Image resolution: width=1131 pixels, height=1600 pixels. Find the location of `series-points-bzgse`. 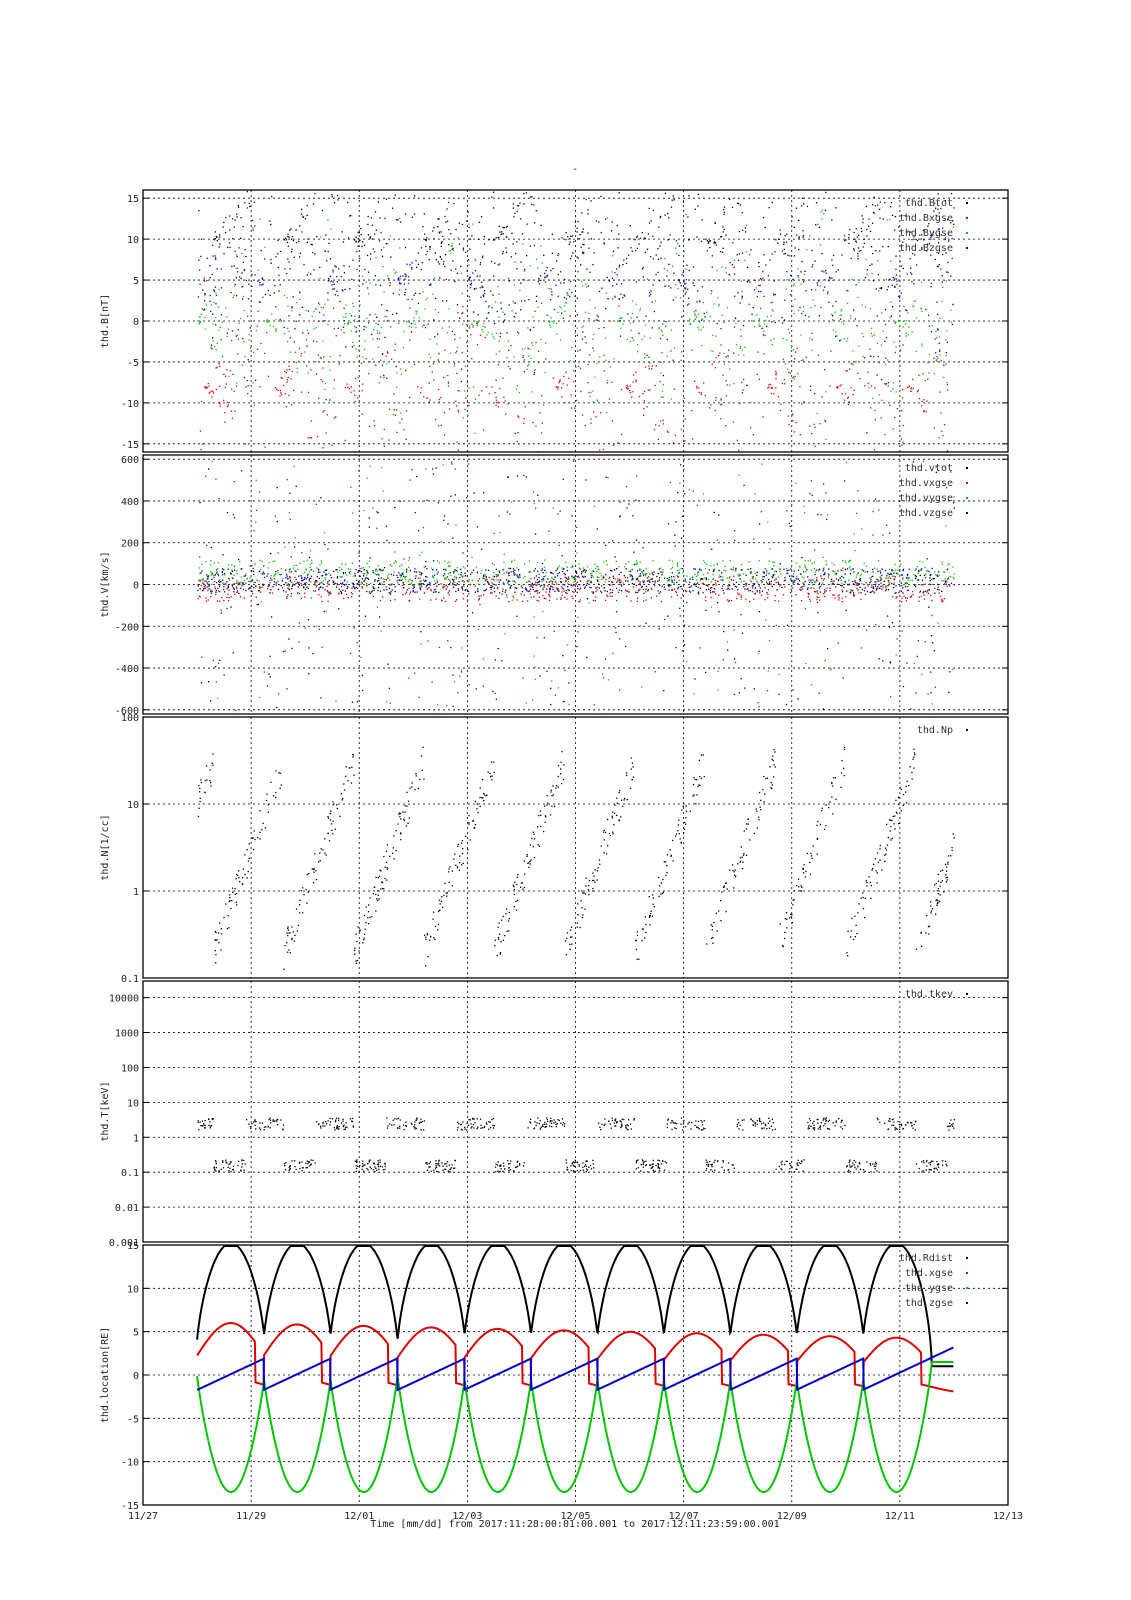

series-points-bzgse is located at coordinates (576, 297).